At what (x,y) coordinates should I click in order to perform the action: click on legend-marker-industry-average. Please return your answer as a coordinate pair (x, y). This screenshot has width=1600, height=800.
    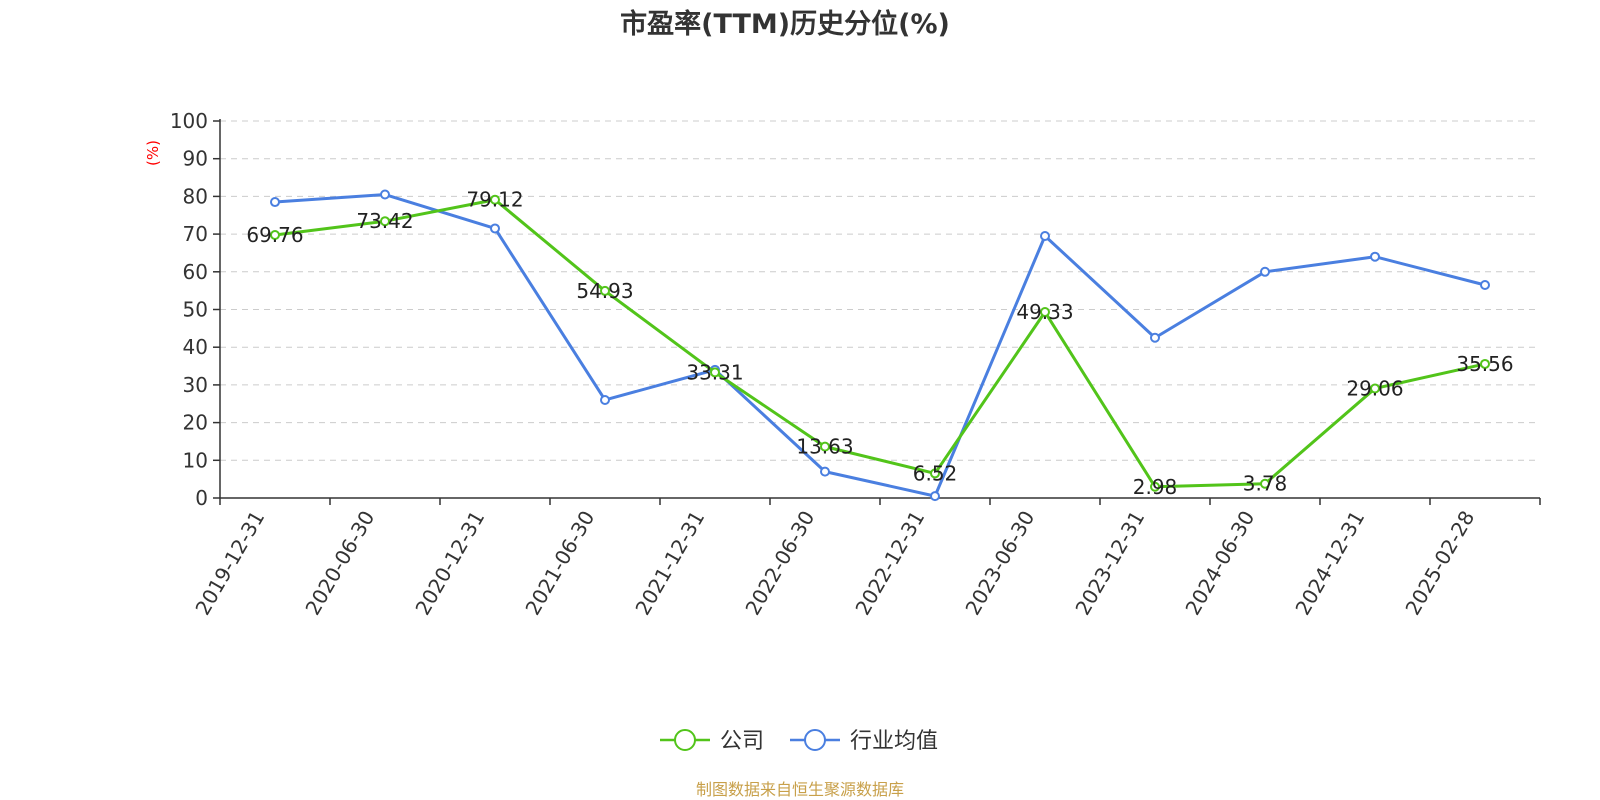
    Looking at the image, I should click on (815, 740).